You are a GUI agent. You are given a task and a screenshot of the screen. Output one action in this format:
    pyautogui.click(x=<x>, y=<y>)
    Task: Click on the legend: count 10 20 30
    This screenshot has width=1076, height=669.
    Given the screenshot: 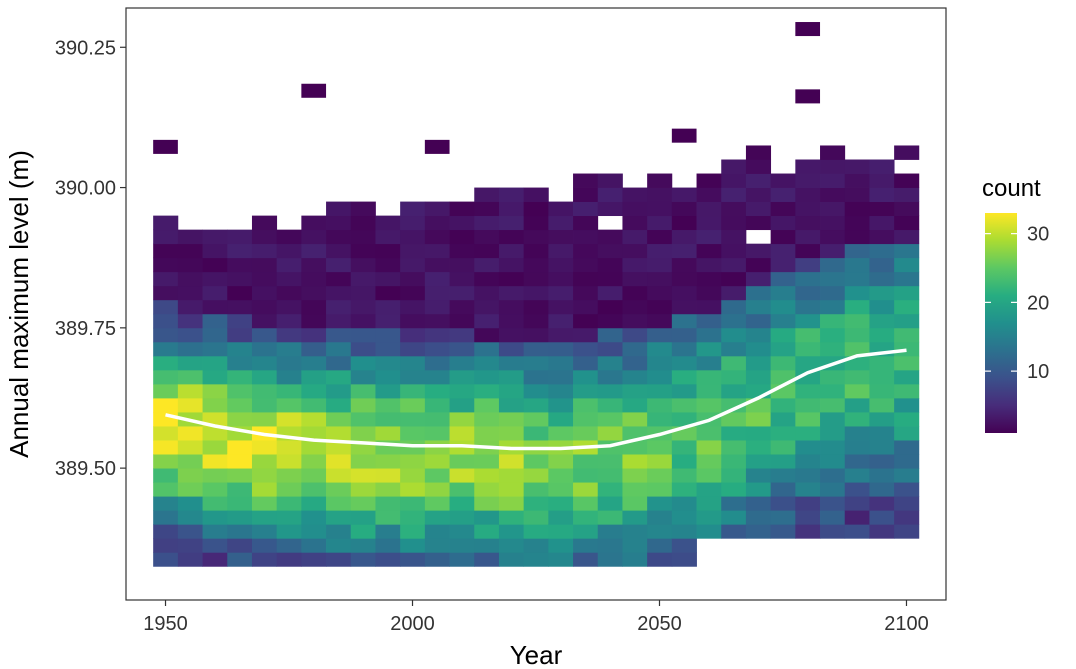 What is the action you would take?
    pyautogui.click(x=1015, y=304)
    